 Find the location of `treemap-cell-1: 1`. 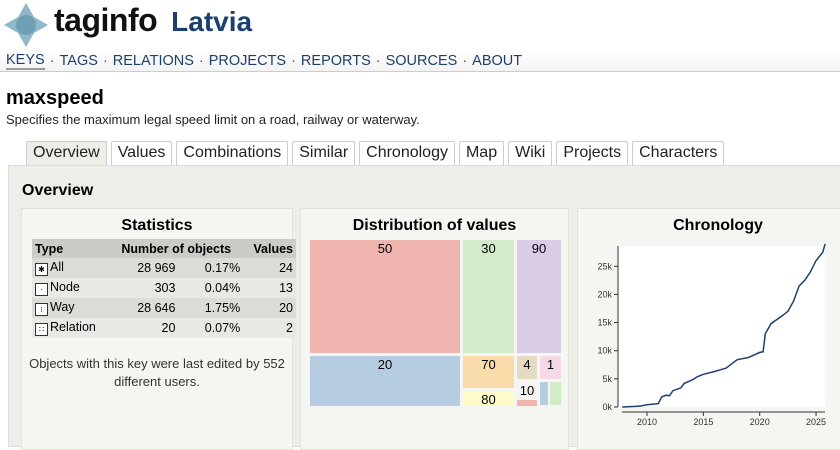

treemap-cell-1: 1 is located at coordinates (550, 367).